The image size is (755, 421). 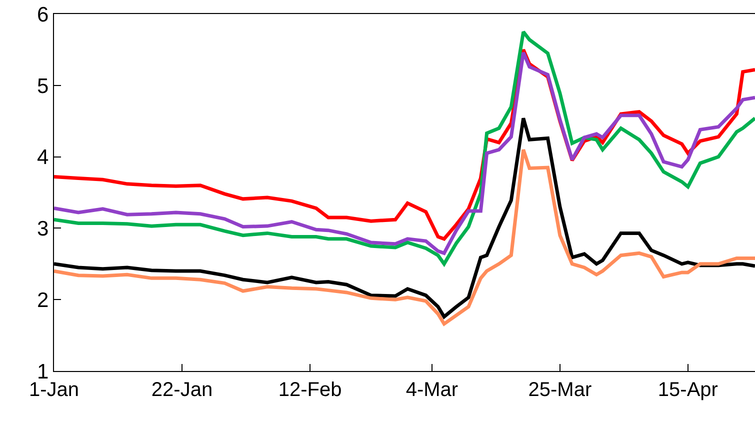 What do you see at coordinates (42, 158) in the screenshot?
I see `y-tick-label: 4` at bounding box center [42, 158].